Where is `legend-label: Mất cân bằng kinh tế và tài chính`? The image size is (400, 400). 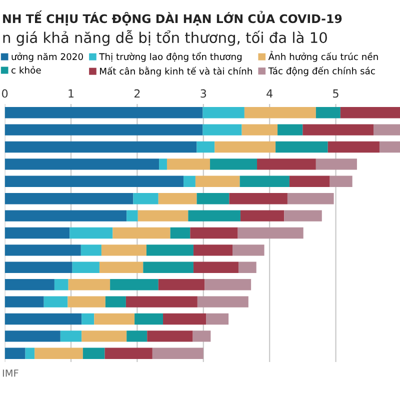 legend-label: Mất cân bằng kinh tế và tài chính is located at coordinates (176, 71).